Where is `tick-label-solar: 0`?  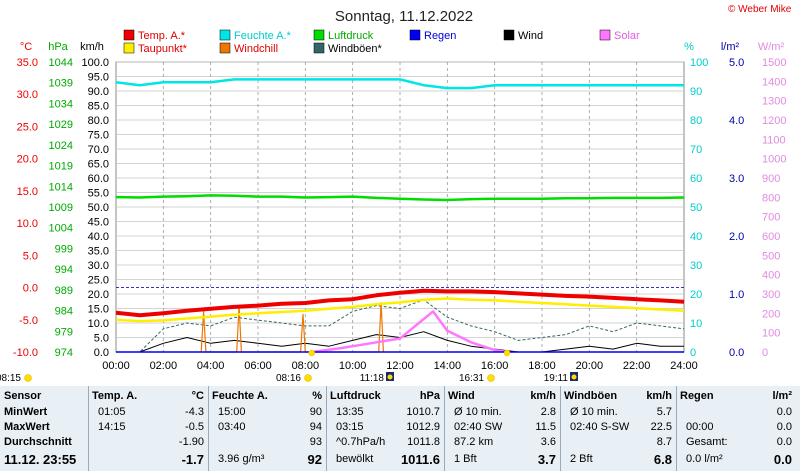 tick-label-solar: 0 is located at coordinates (765, 353).